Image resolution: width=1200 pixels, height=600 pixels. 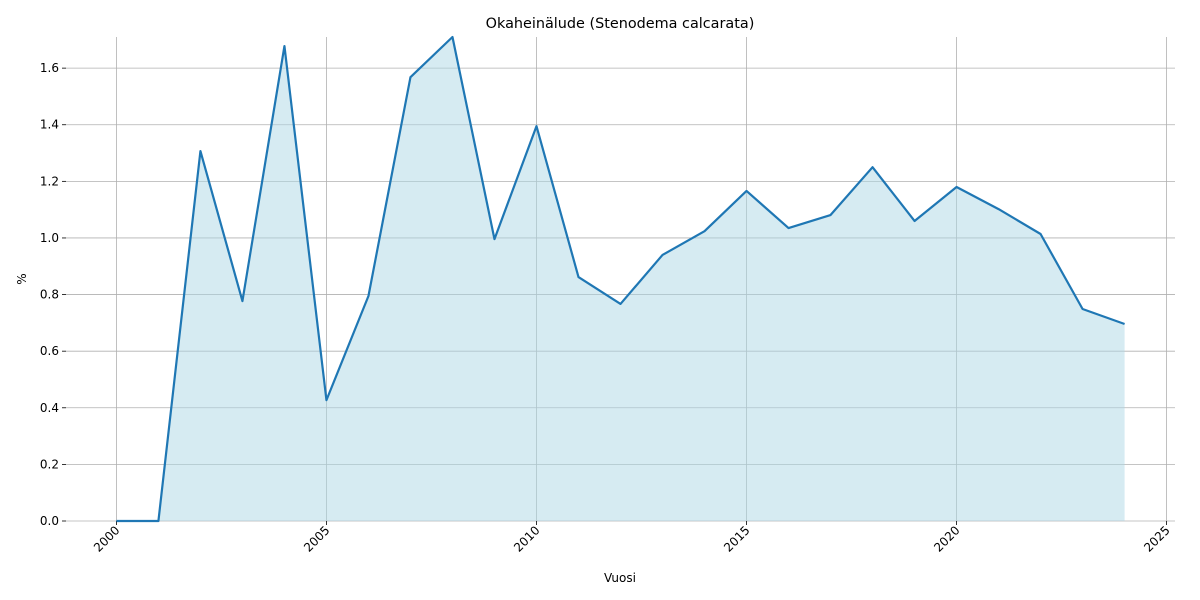 I want to click on x-axis-label: Vuosi, so click(x=620, y=578).